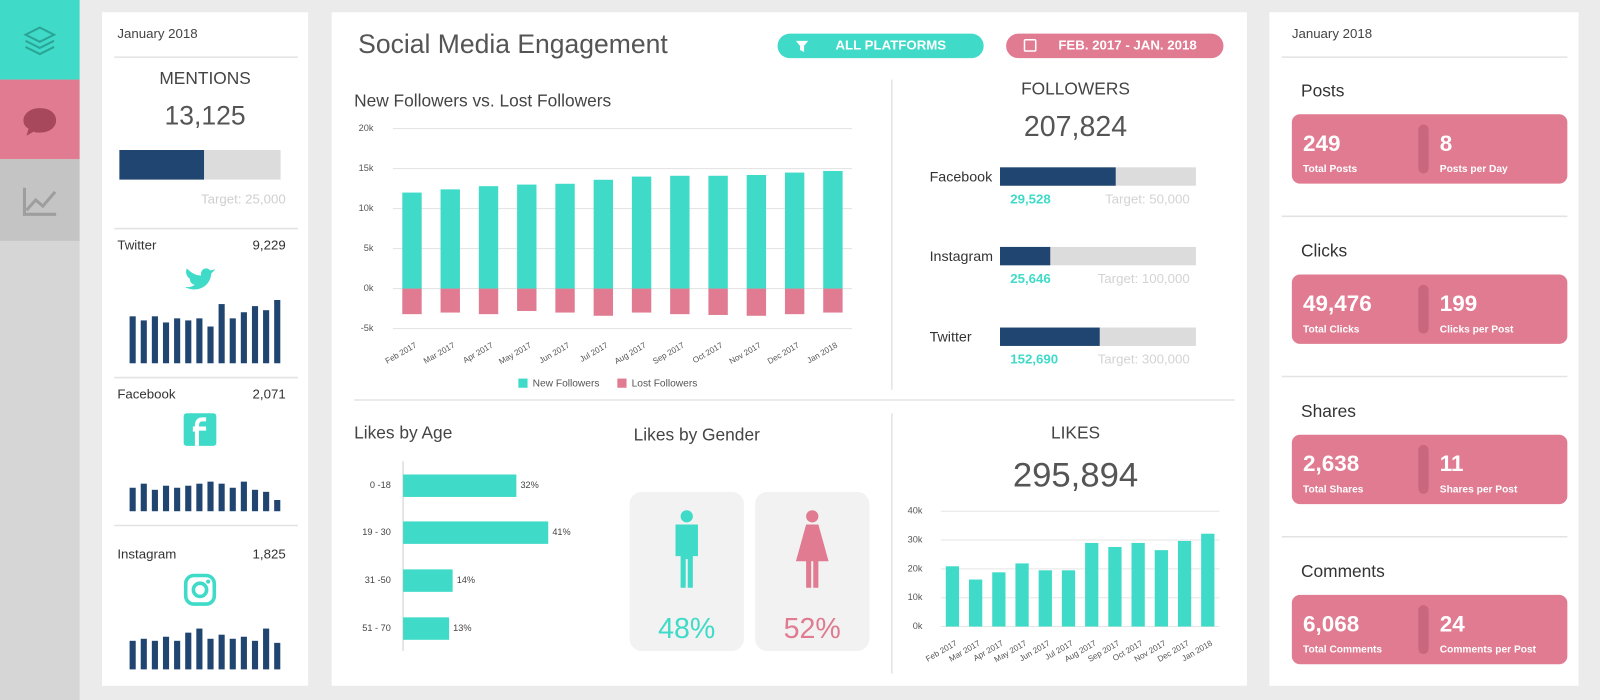 The width and height of the screenshot is (1600, 700). What do you see at coordinates (1075, 432) in the screenshot?
I see `likes-title: LIKES` at bounding box center [1075, 432].